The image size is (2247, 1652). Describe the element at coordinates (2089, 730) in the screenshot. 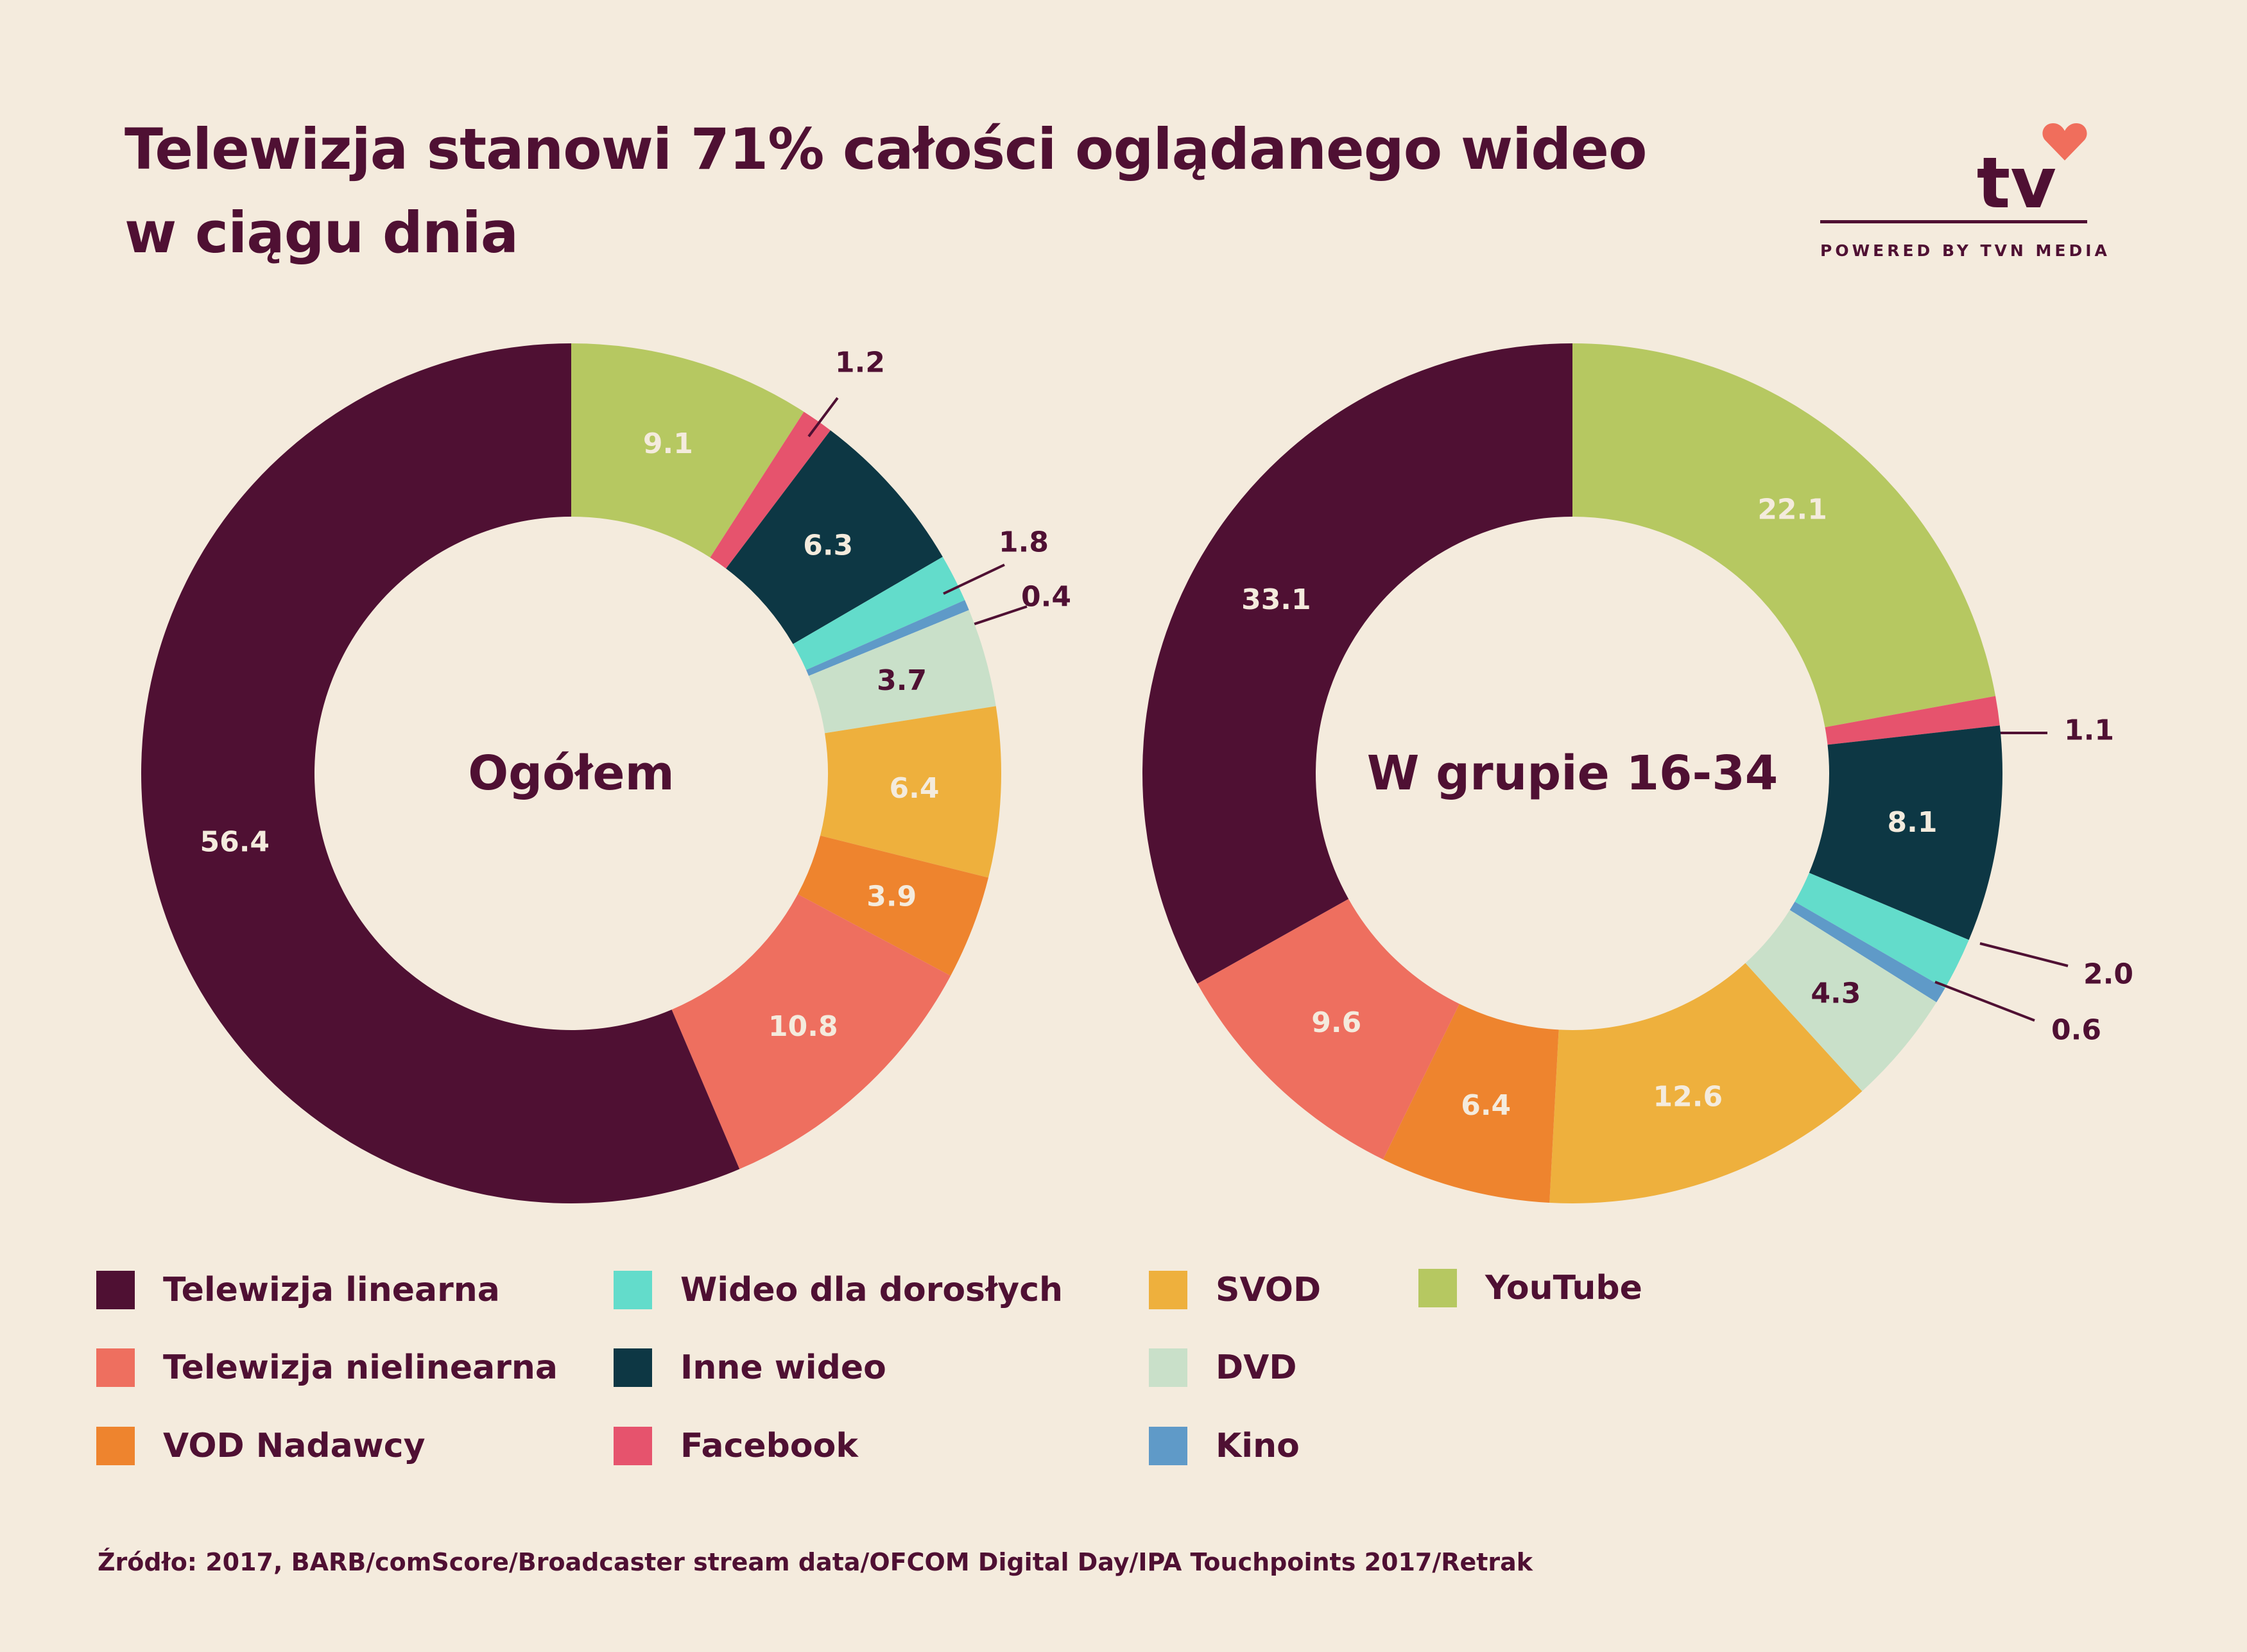

I see `data-label-facebook: 1.1` at that location.